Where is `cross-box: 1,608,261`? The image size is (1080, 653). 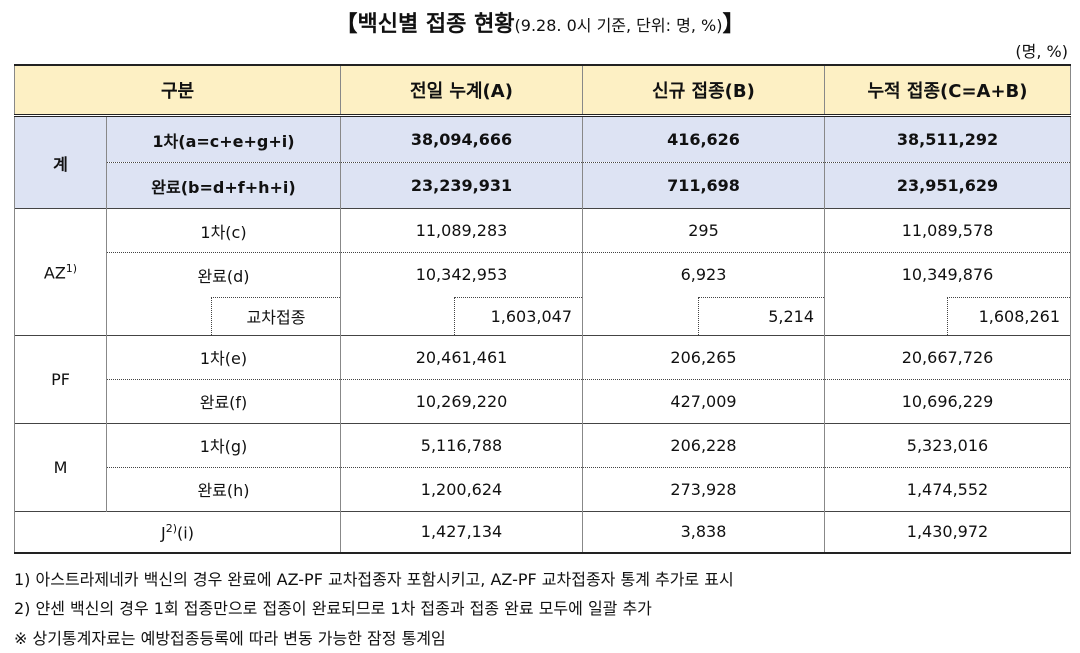 cross-box: 1,608,261 is located at coordinates (1008, 315).